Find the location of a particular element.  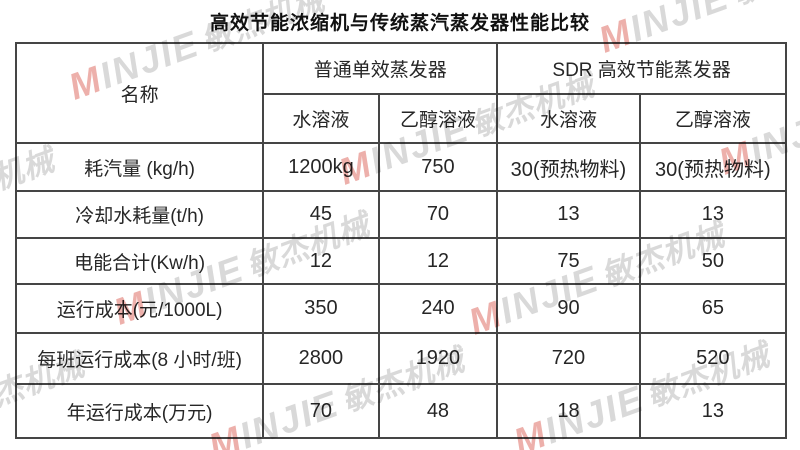

page-title: 高效节能浓缩机与传统蒸汽蒸发器性能比较 is located at coordinates (399, 23).